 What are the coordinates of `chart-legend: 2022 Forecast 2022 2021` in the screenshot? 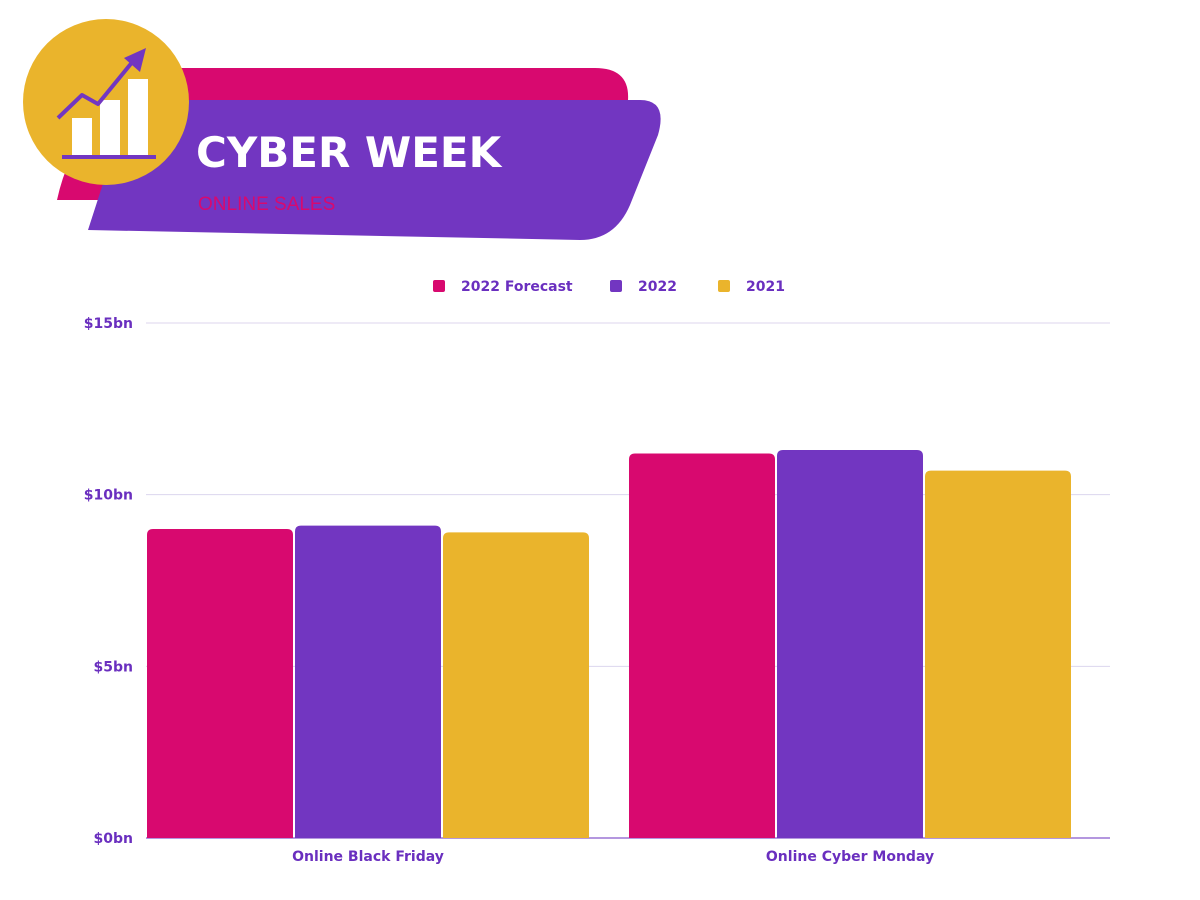 It's located at (609, 287).